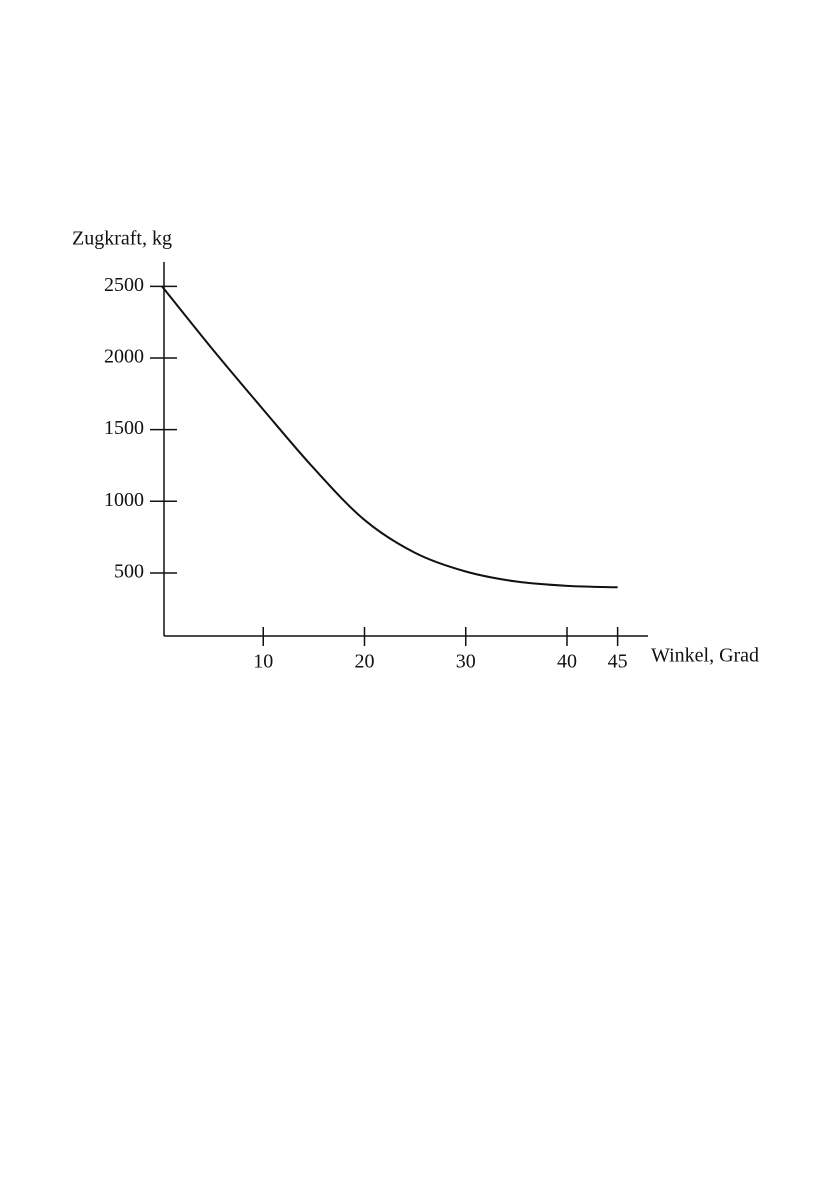  Describe the element at coordinates (567, 662) in the screenshot. I see `x-tick-label: 40` at that location.